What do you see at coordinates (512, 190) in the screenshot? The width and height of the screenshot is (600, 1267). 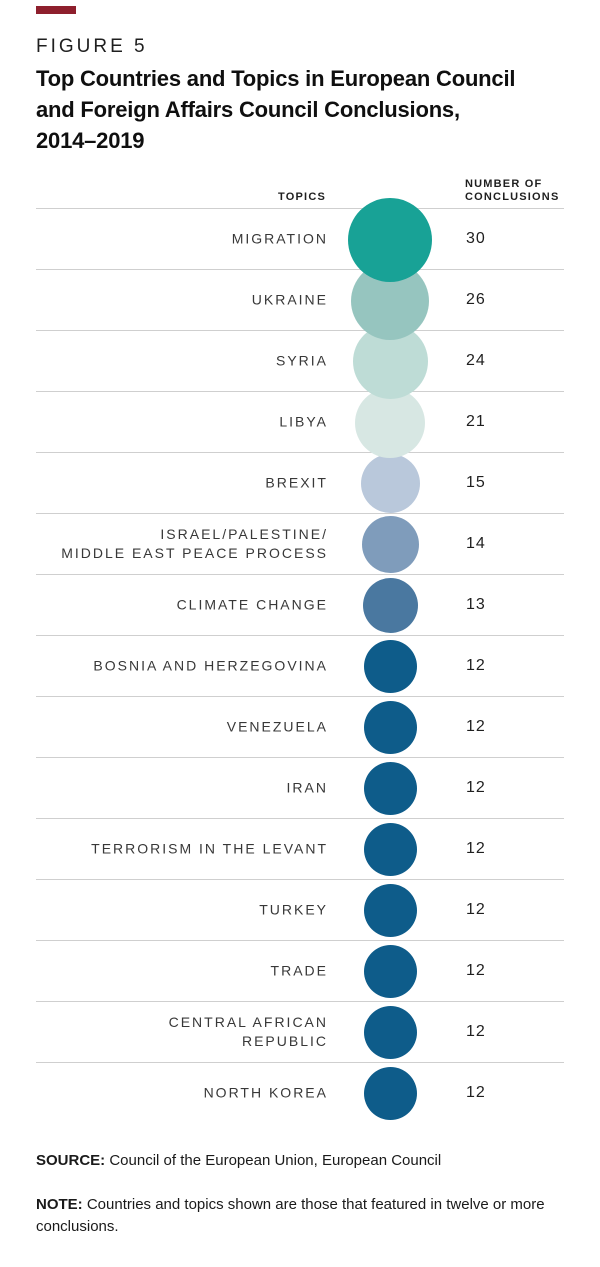 I see `column-header-number-of-conclusions: NUMBER OF CONCLUSIONS` at bounding box center [512, 190].